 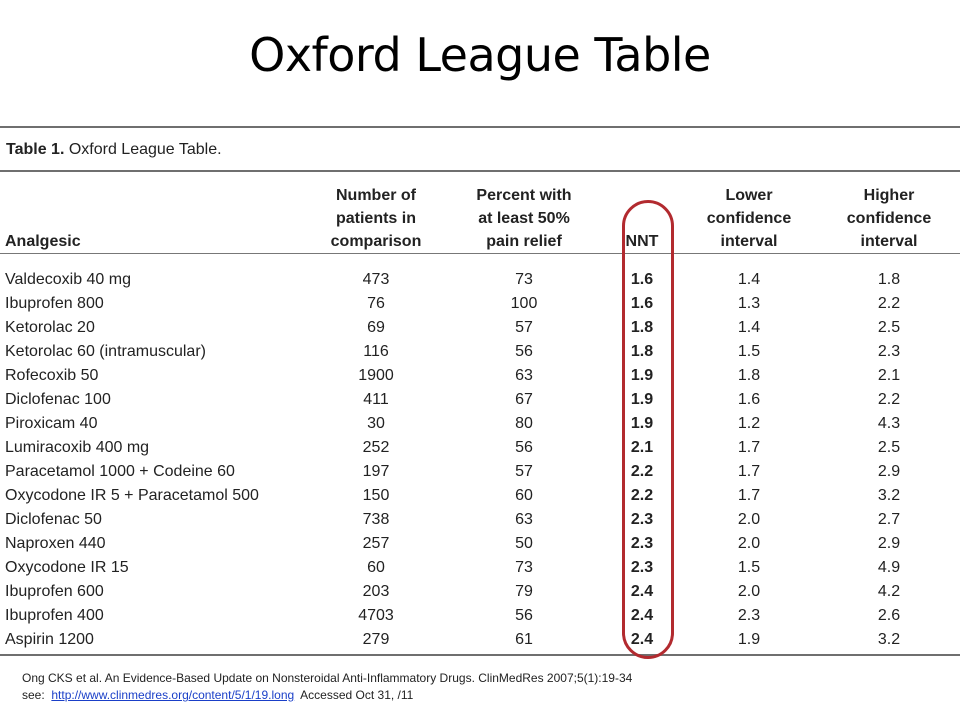 I want to click on cell-lower: 1.7, so click(x=749, y=447).